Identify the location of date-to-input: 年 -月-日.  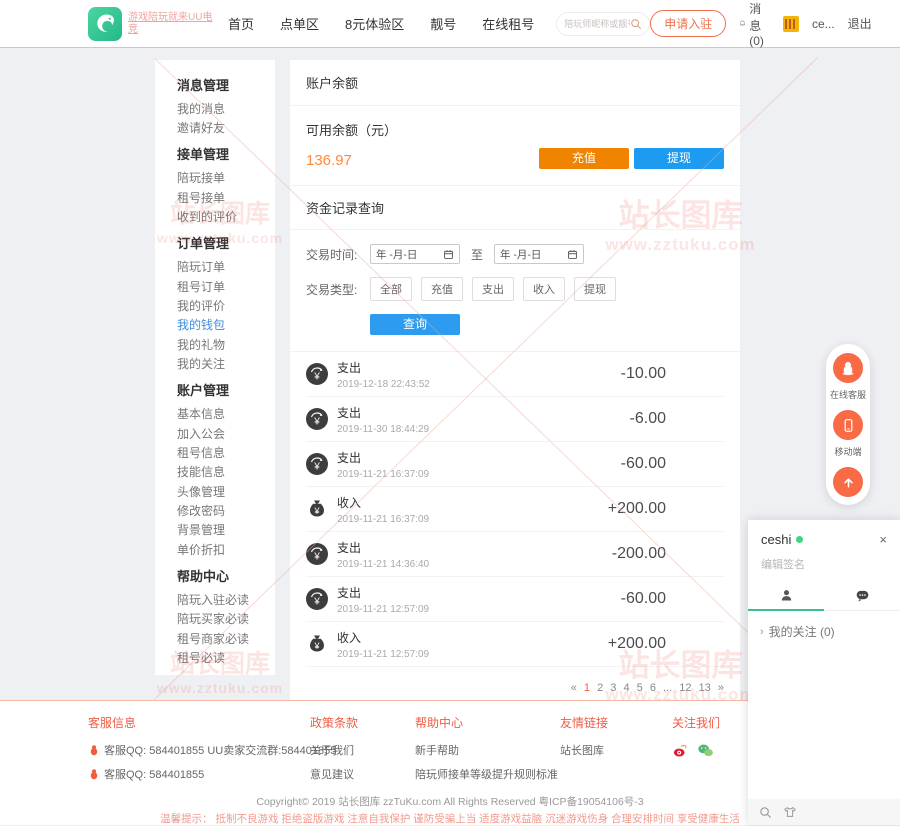
(539, 254).